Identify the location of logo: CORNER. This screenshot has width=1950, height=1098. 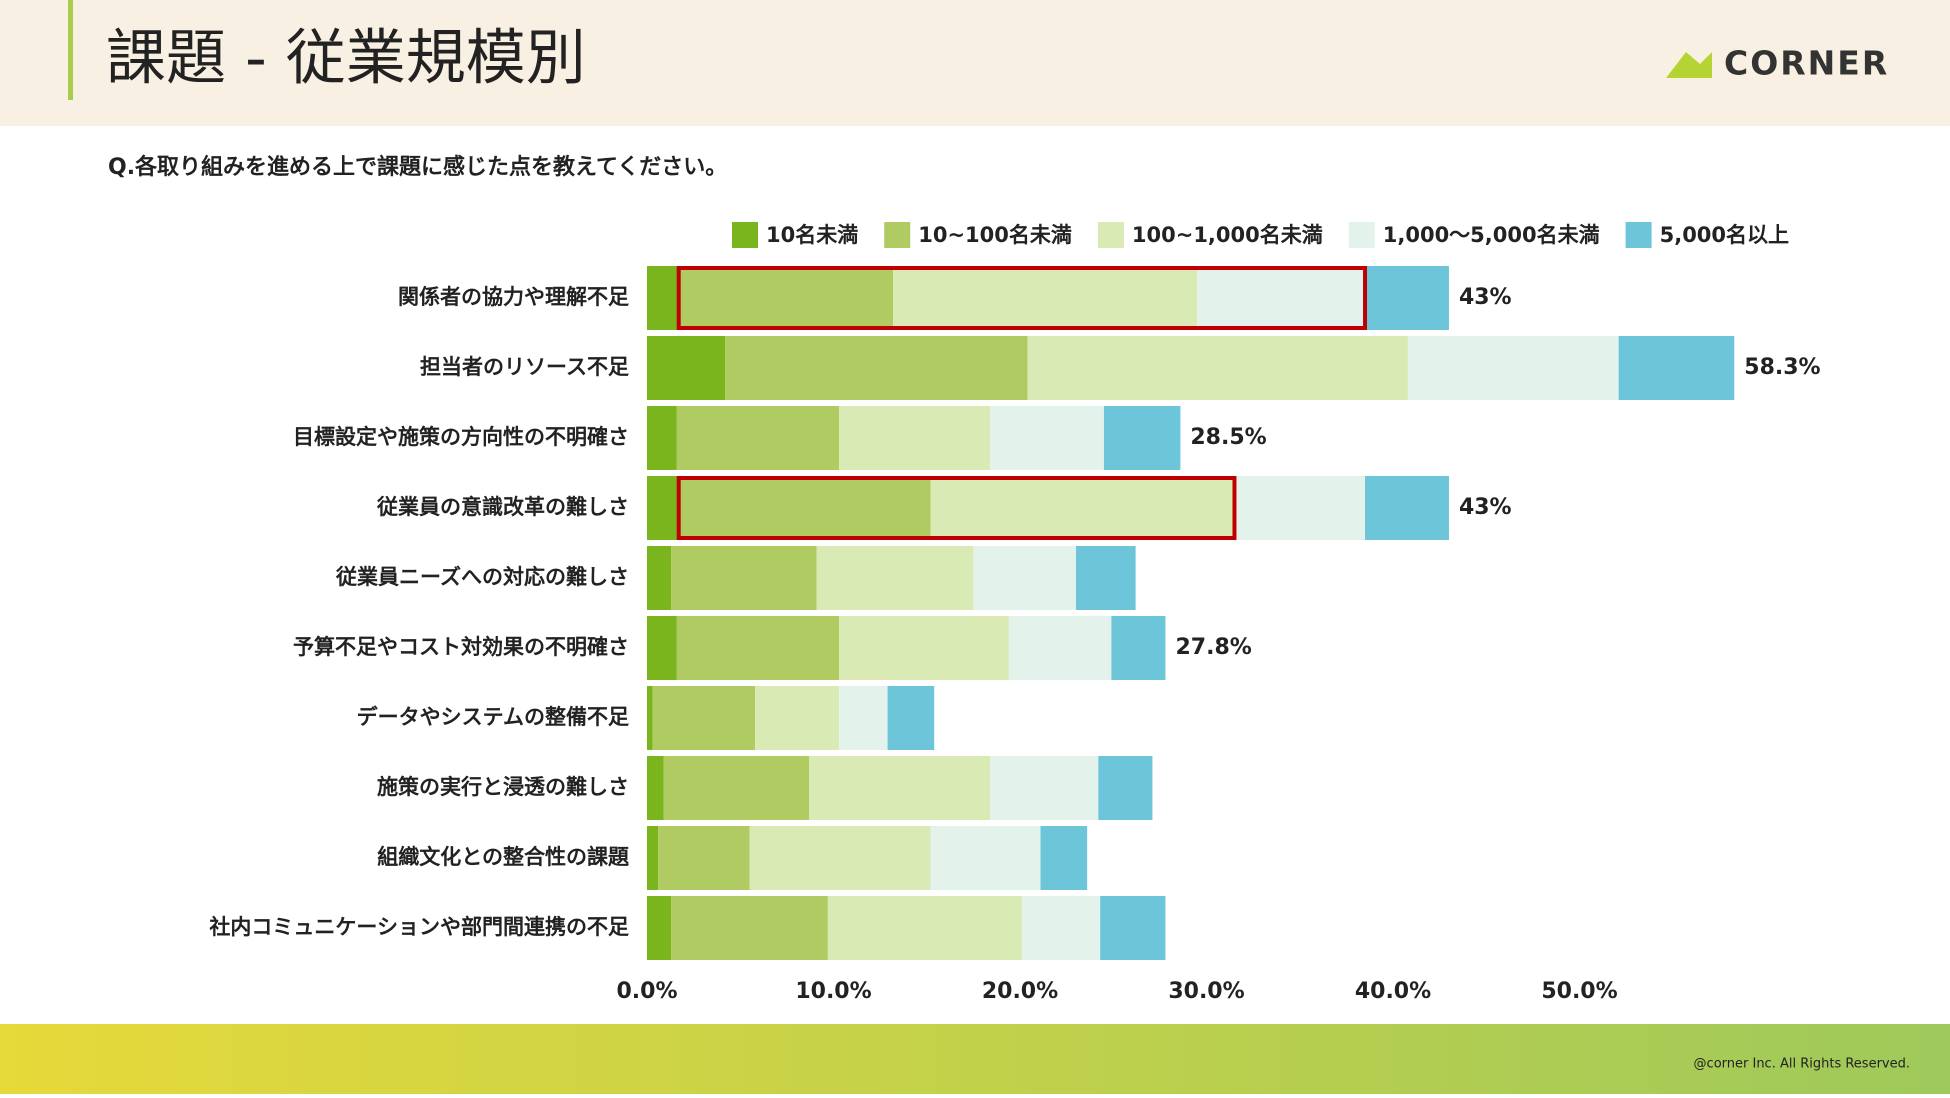
(1777, 63).